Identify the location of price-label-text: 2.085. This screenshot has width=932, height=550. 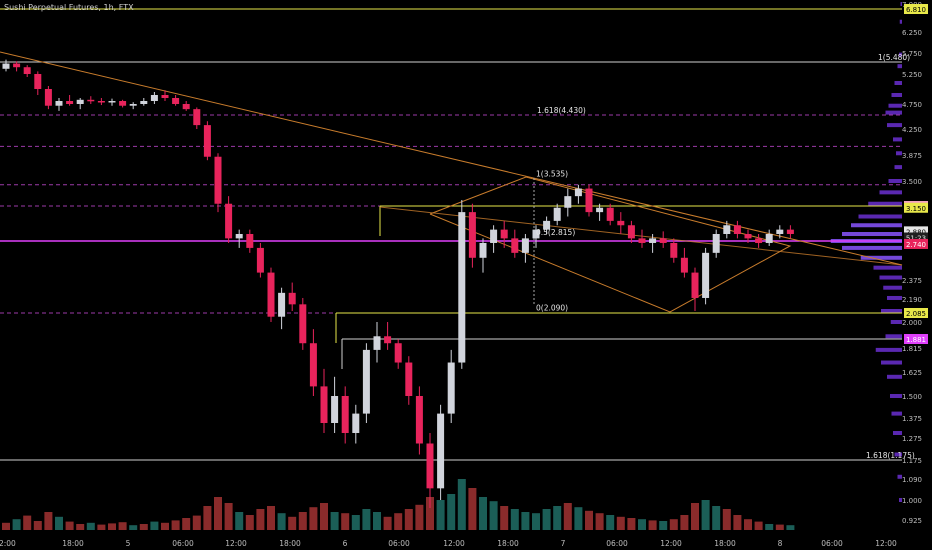
(916, 314).